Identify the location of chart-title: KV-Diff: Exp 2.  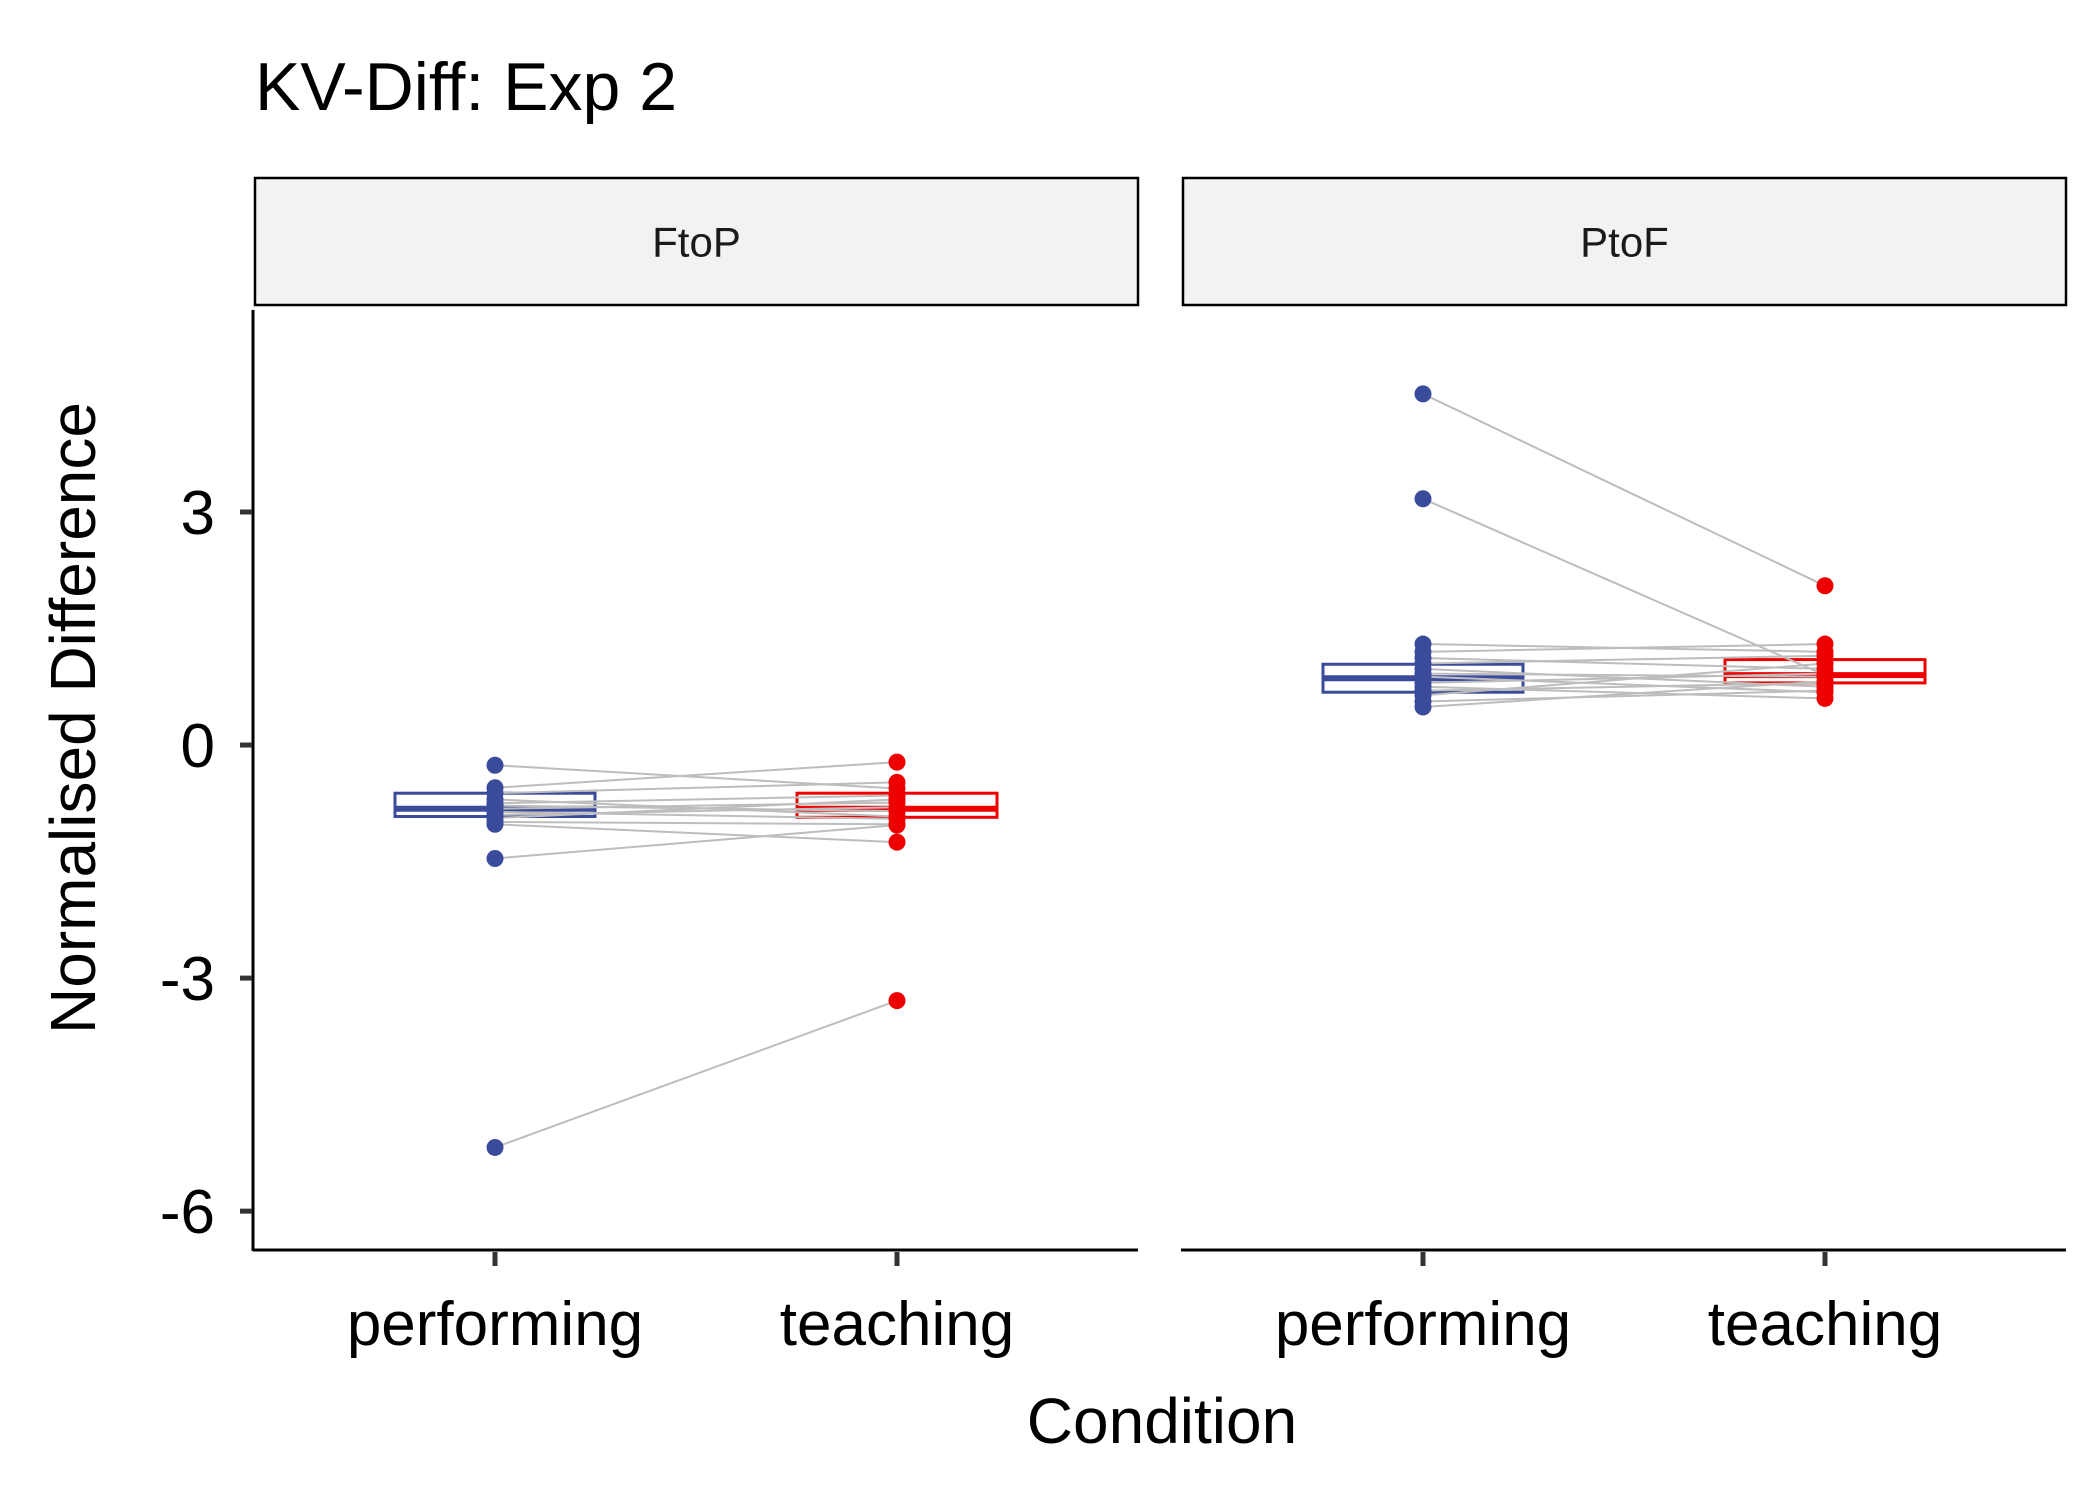
(466, 87).